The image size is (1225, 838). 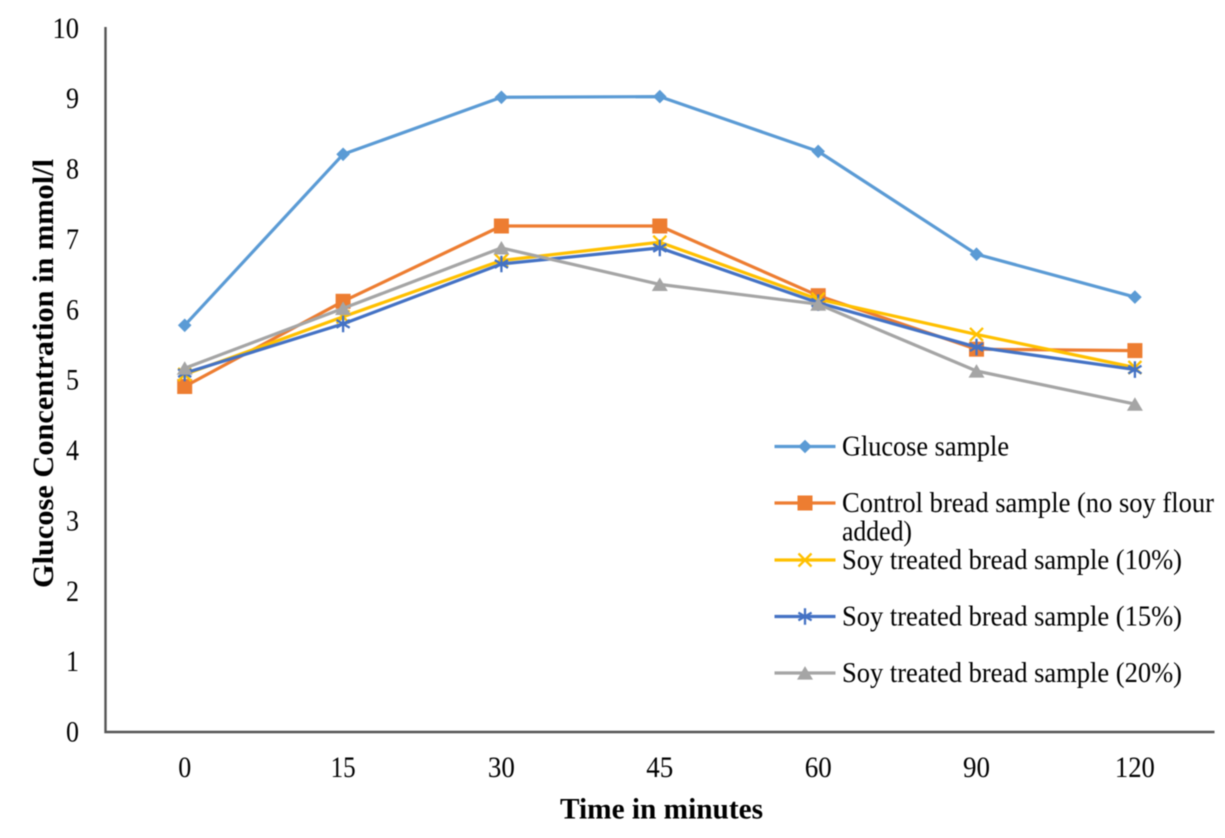 What do you see at coordinates (661, 810) in the screenshot?
I see `svg-text: Time in minutes` at bounding box center [661, 810].